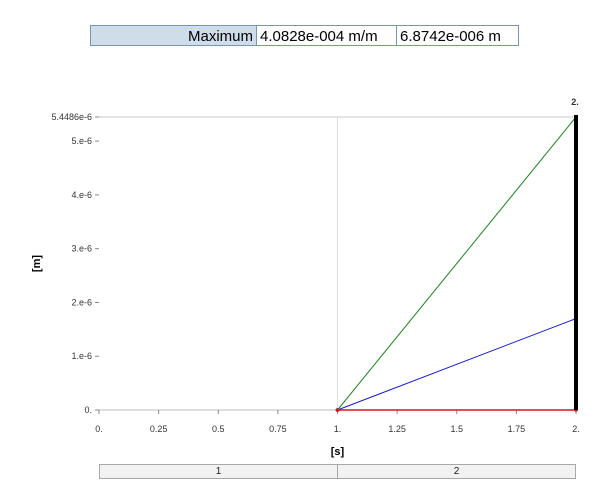 This screenshot has width=606, height=497. What do you see at coordinates (37, 263) in the screenshot?
I see `y-axis-title: [m]` at bounding box center [37, 263].